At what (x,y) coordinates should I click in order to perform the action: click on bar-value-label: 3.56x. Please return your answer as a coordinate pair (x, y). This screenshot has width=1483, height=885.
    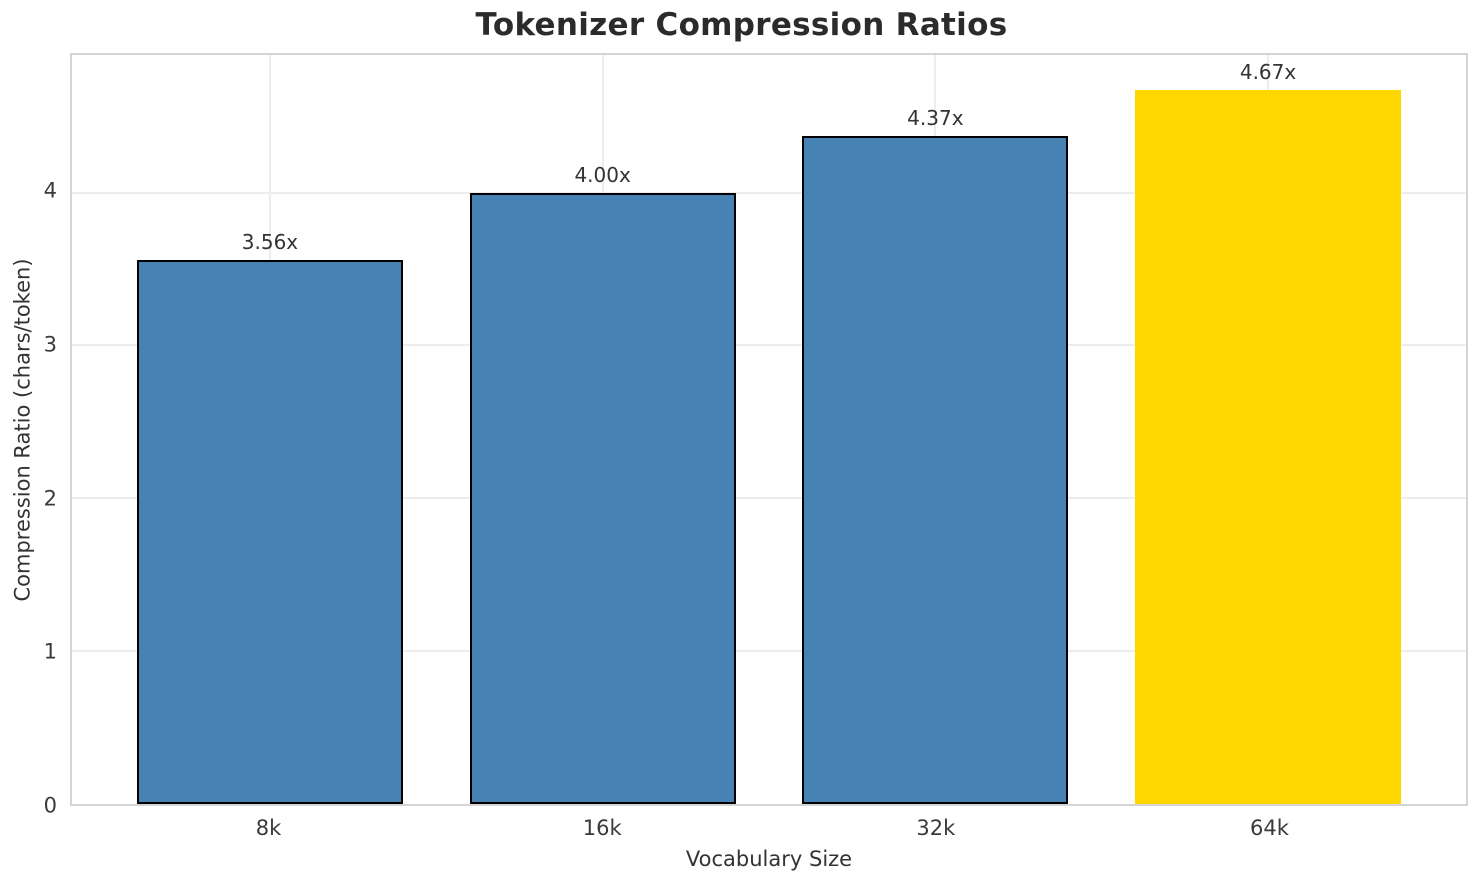
    Looking at the image, I should click on (270, 241).